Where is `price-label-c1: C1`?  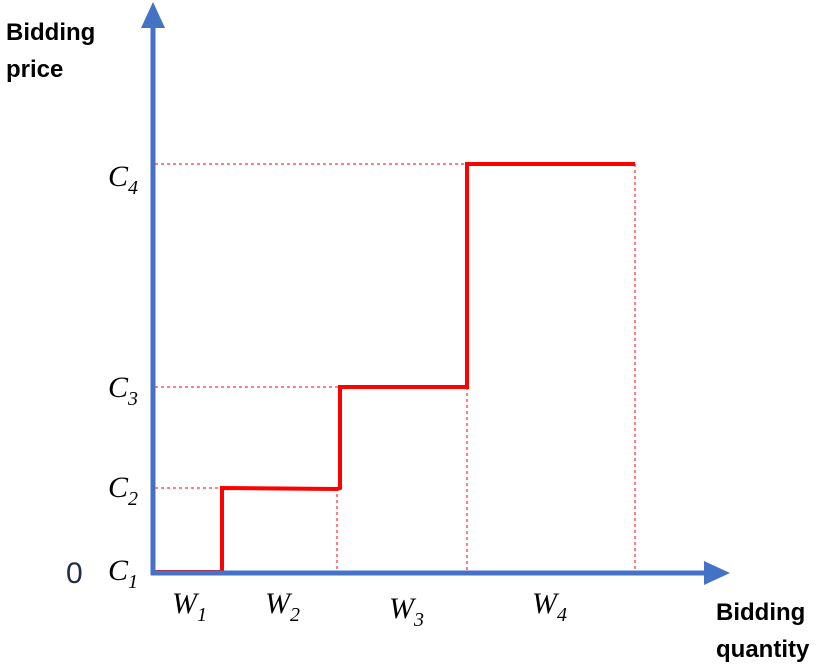 price-label-c1: C1 is located at coordinates (123, 573).